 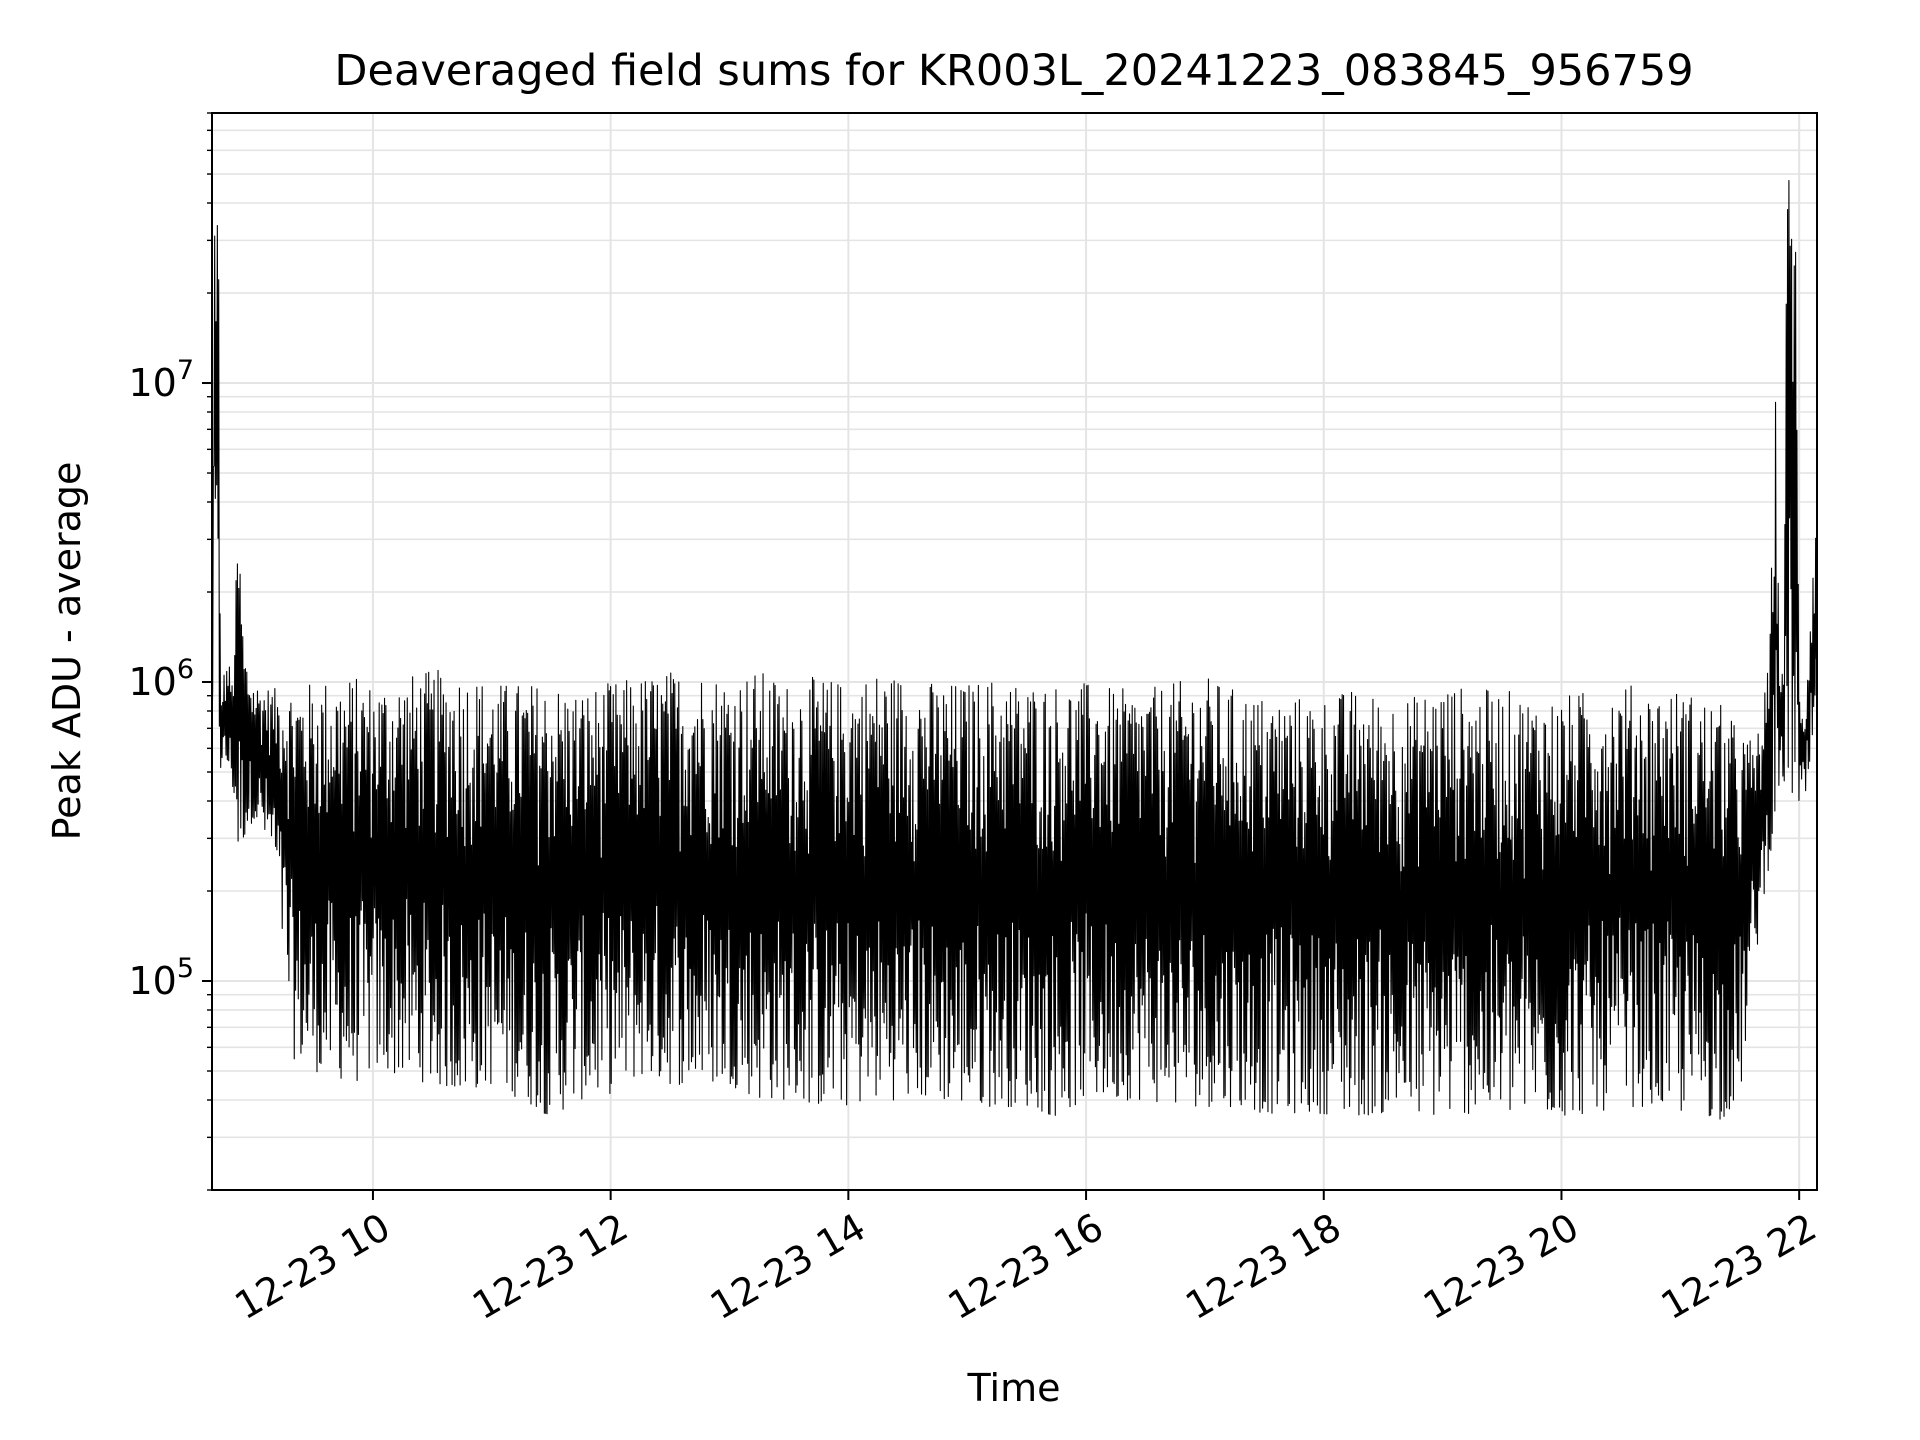 What do you see at coordinates (1014, 1388) in the screenshot?
I see `x-axis-label: Time` at bounding box center [1014, 1388].